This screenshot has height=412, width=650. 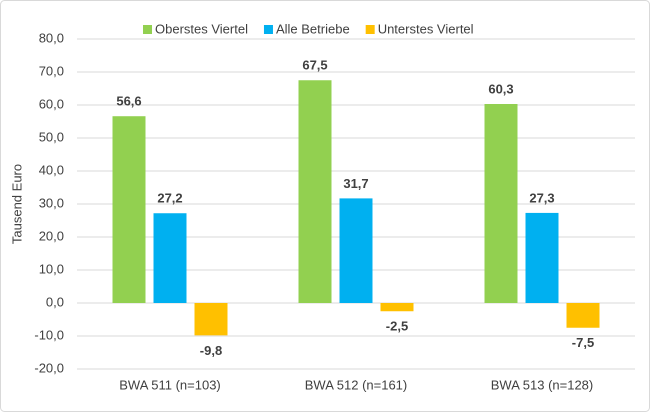 What do you see at coordinates (51, 136) in the screenshot?
I see `y-tick-label: 50,0` at bounding box center [51, 136].